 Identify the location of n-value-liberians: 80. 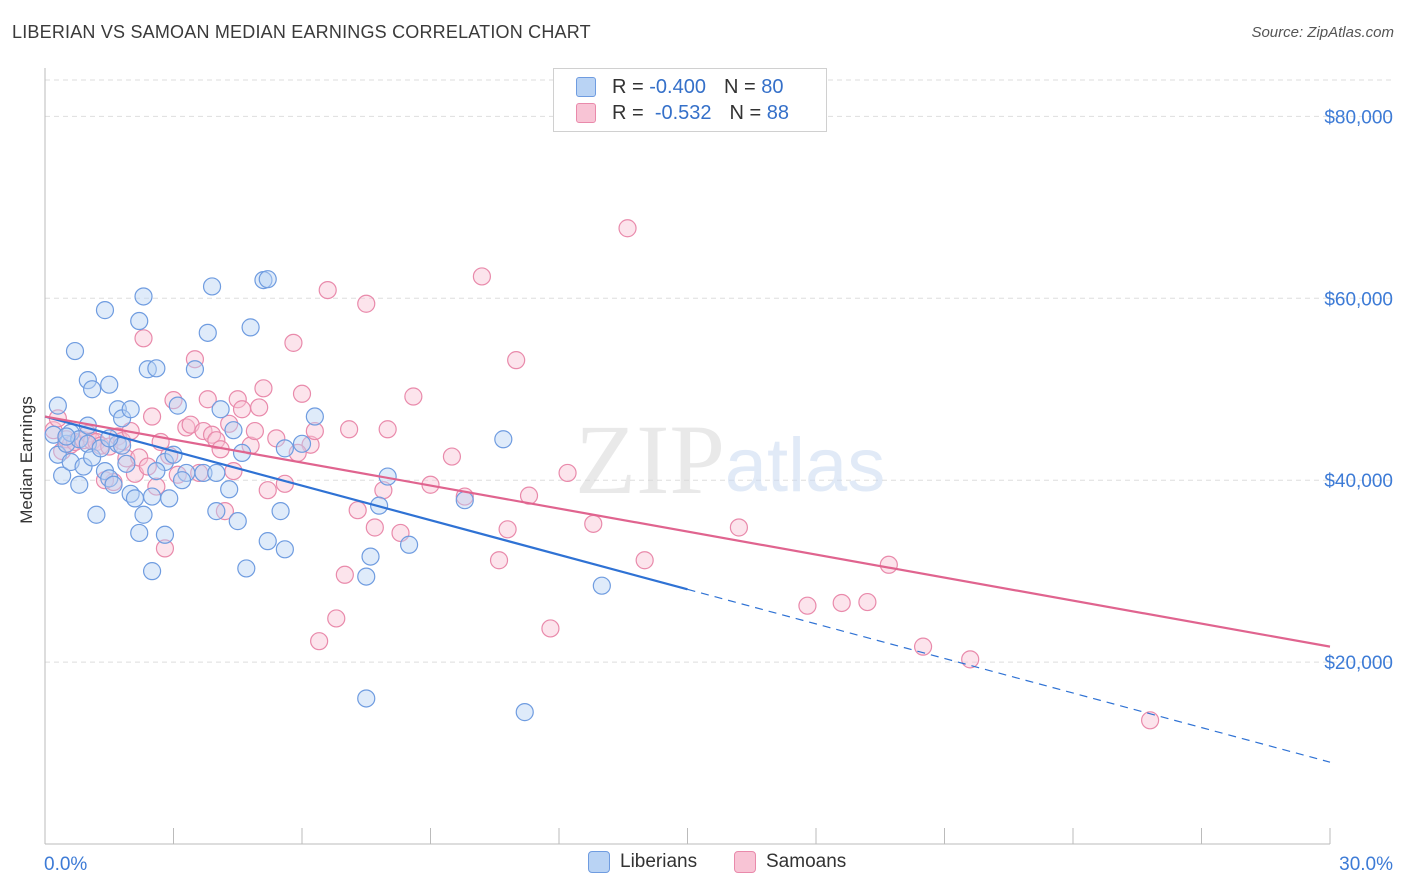
(772, 86).